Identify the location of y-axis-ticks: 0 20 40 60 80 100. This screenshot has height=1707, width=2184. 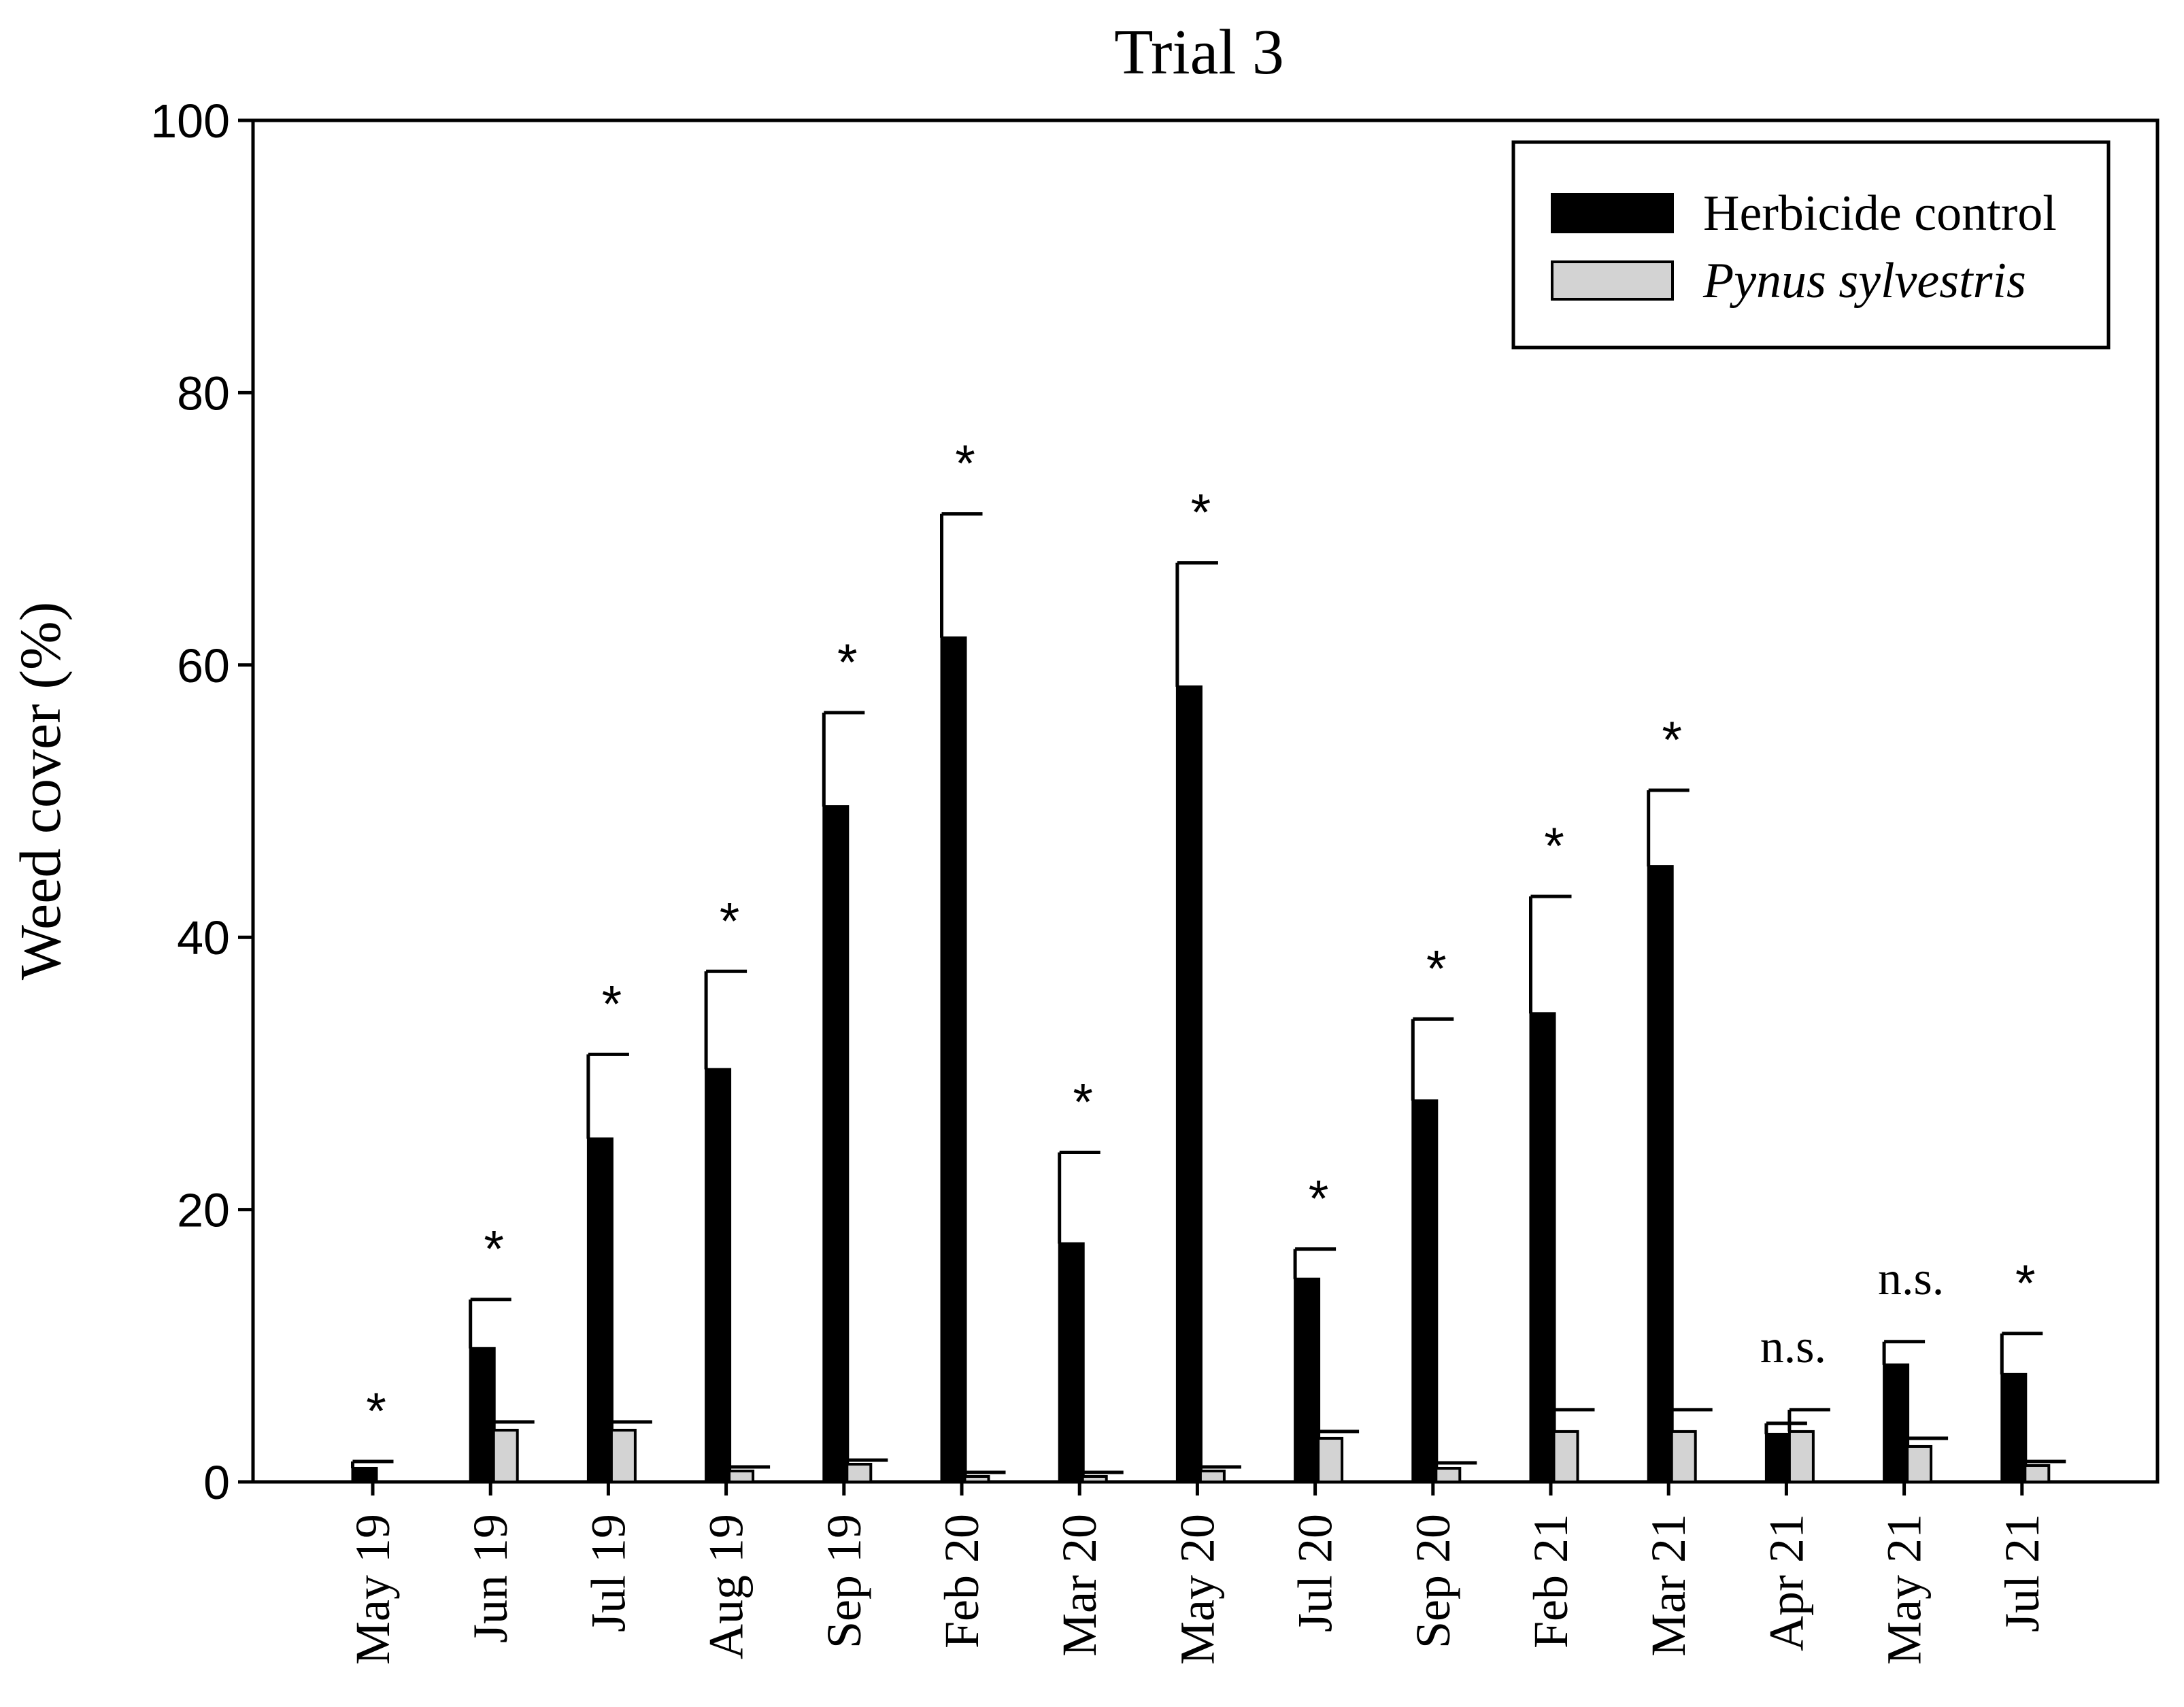
(201, 802).